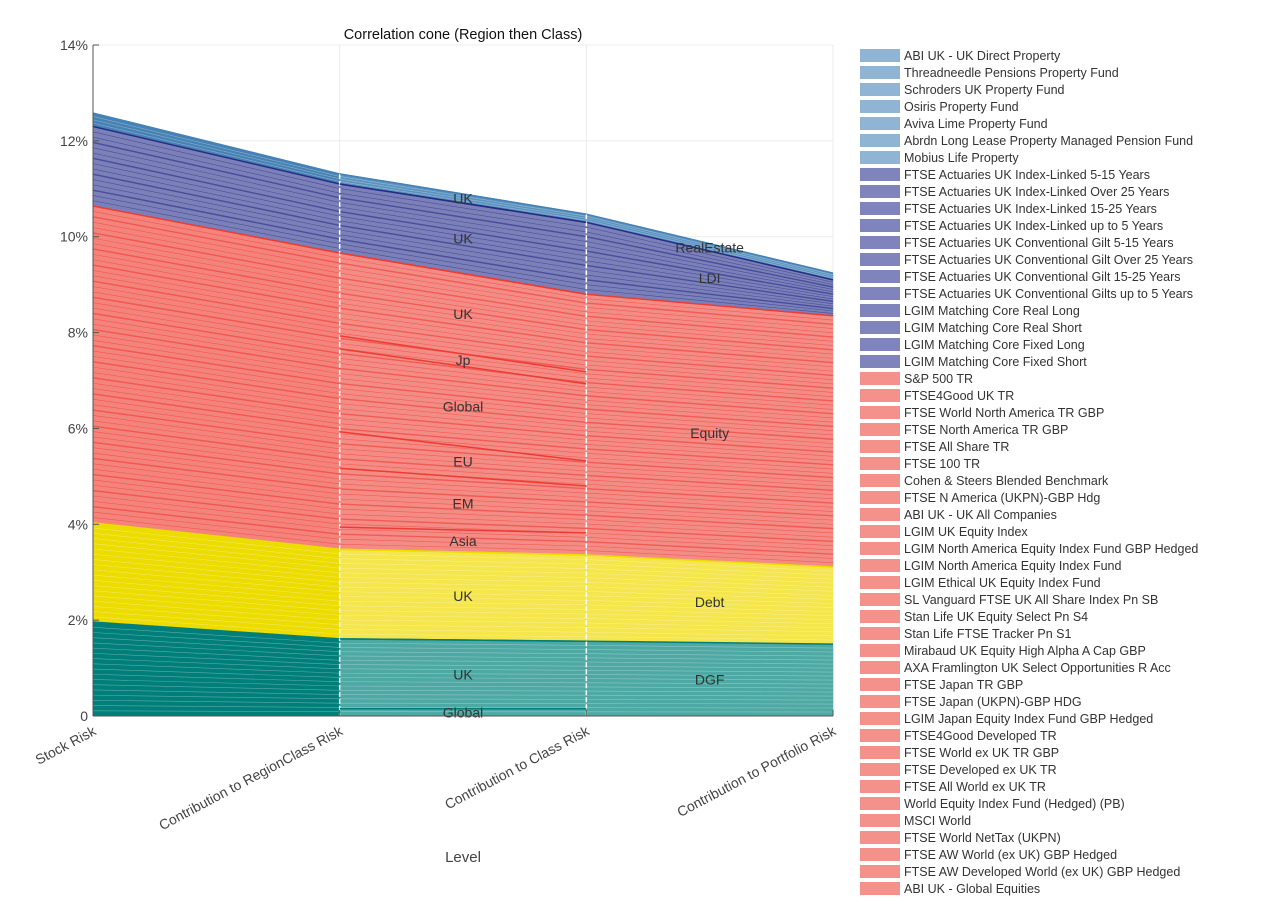 Image resolution: width=1265 pixels, height=919 pixels. I want to click on legend-entry: MSCI World, so click(1029, 820).